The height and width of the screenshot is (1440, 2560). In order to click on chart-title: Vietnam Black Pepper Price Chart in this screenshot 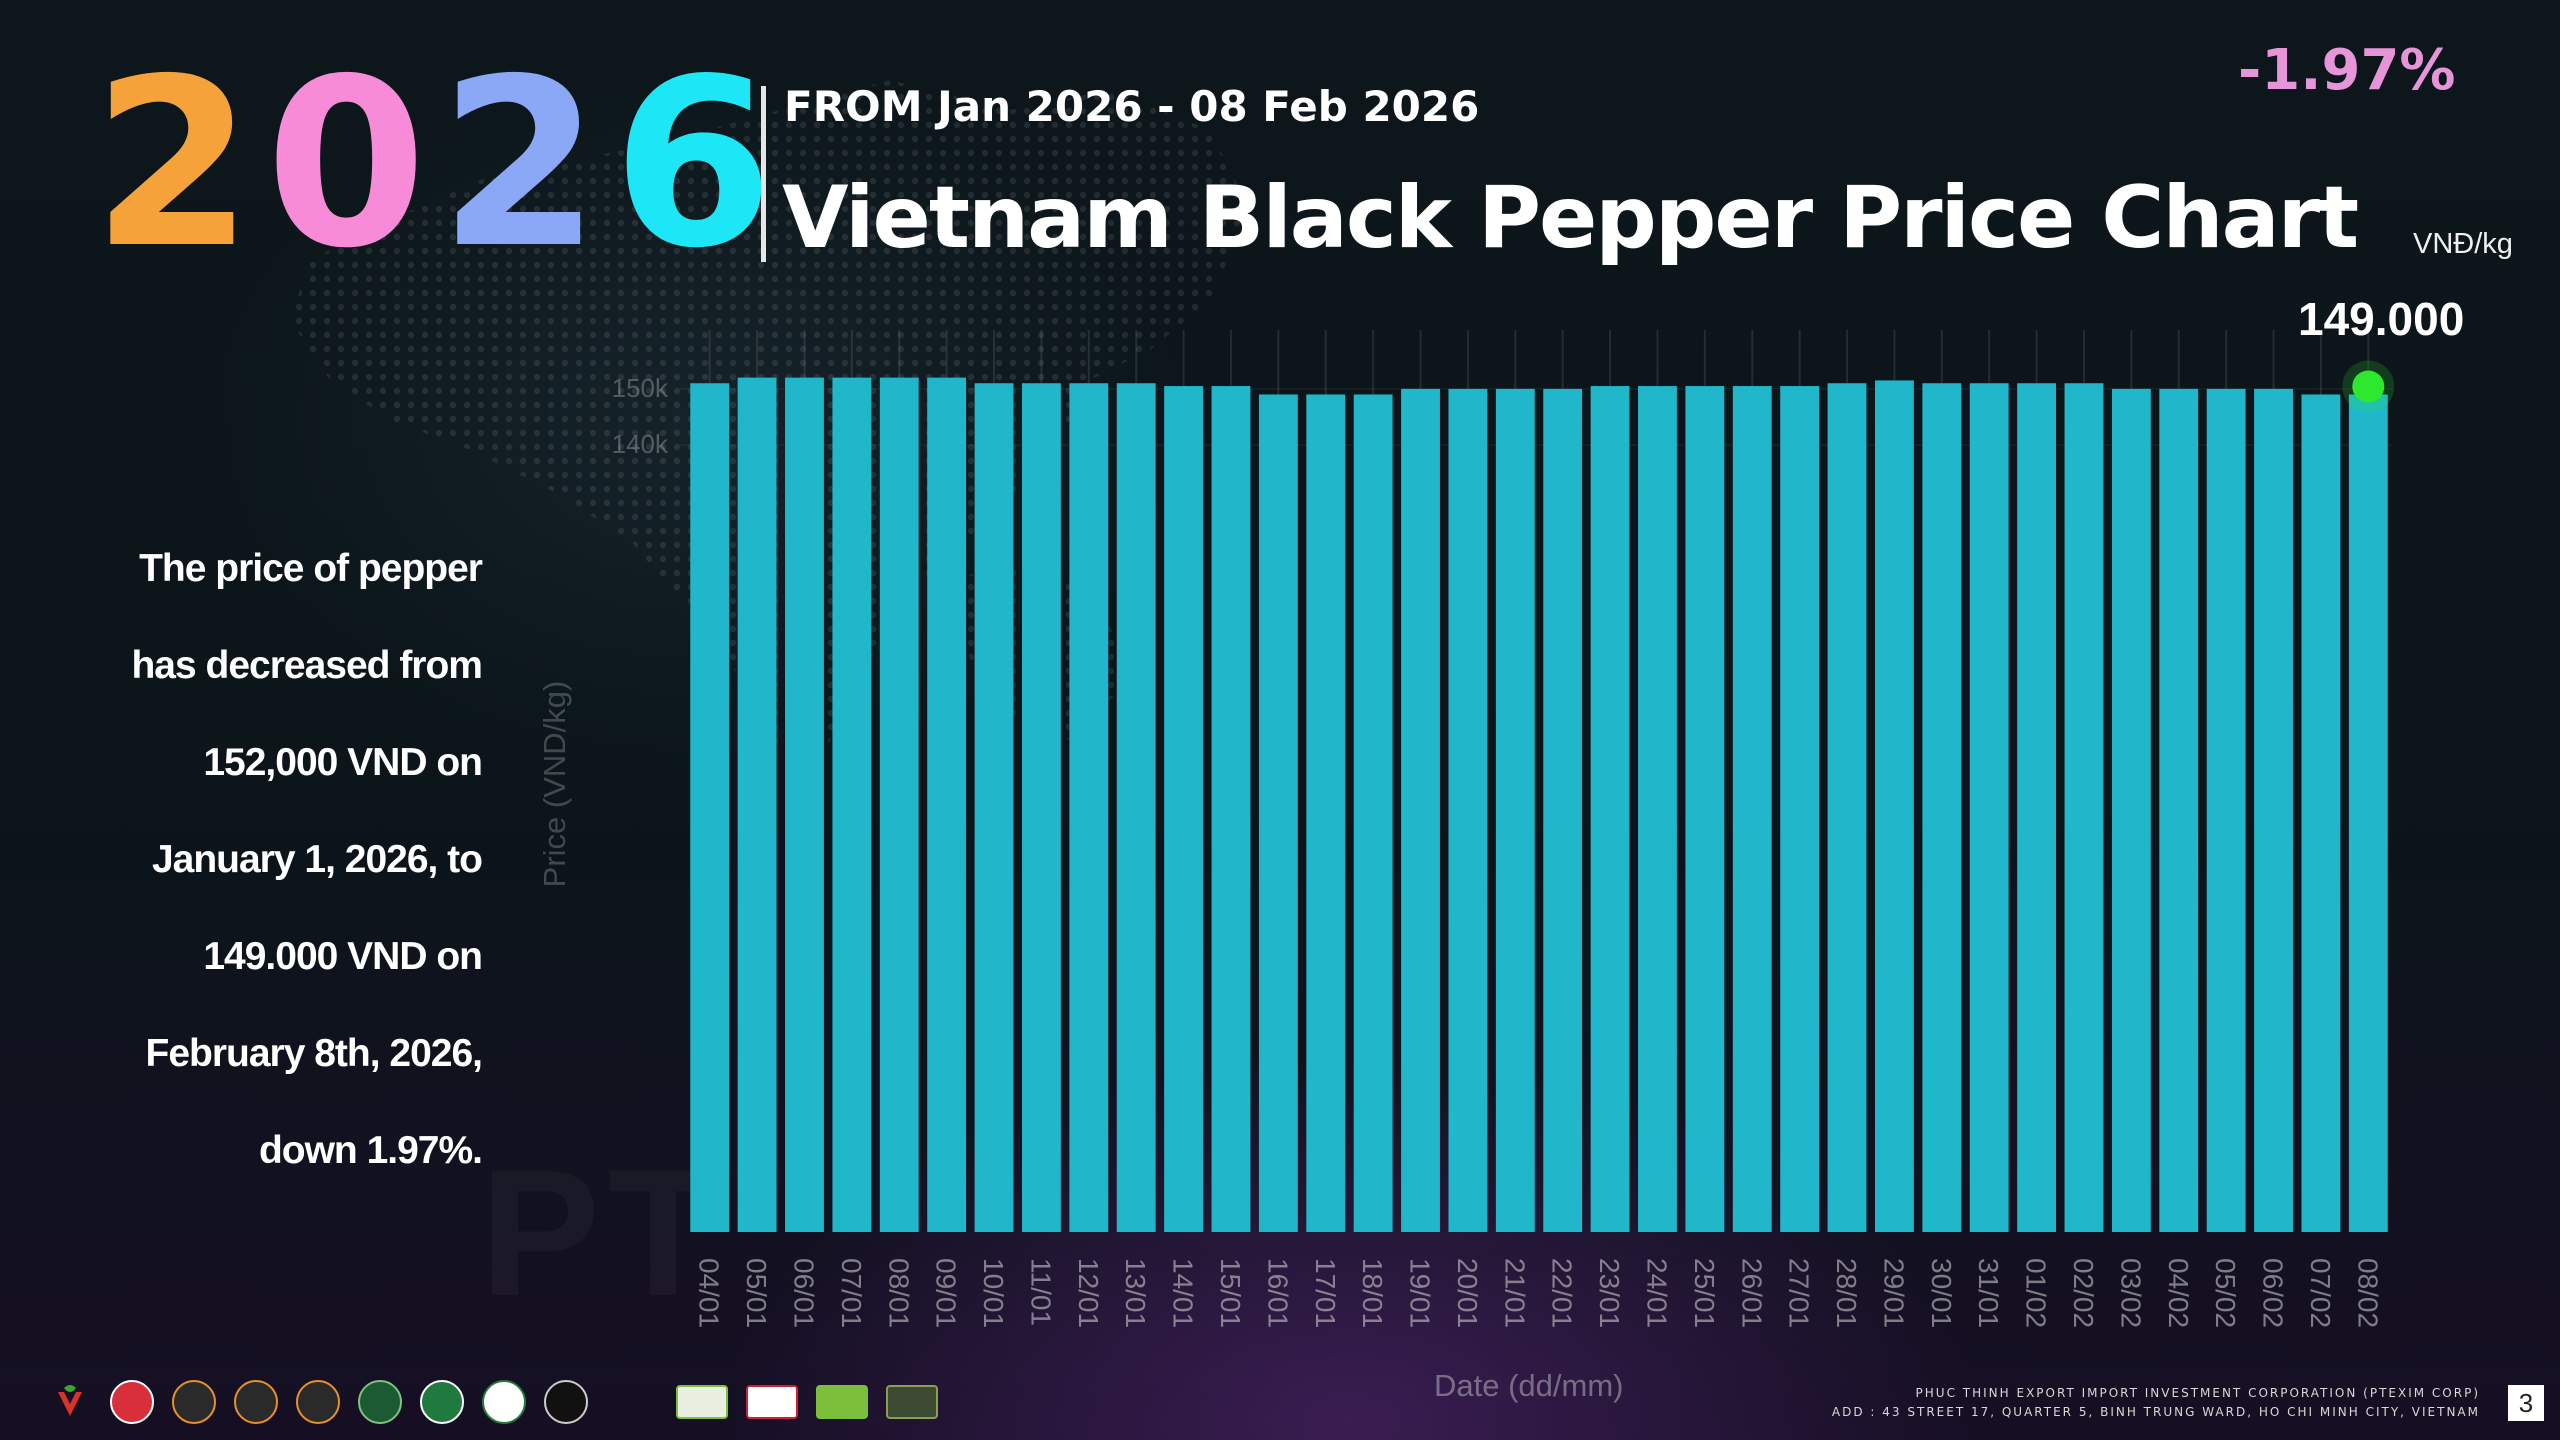, I will do `click(1570, 218)`.